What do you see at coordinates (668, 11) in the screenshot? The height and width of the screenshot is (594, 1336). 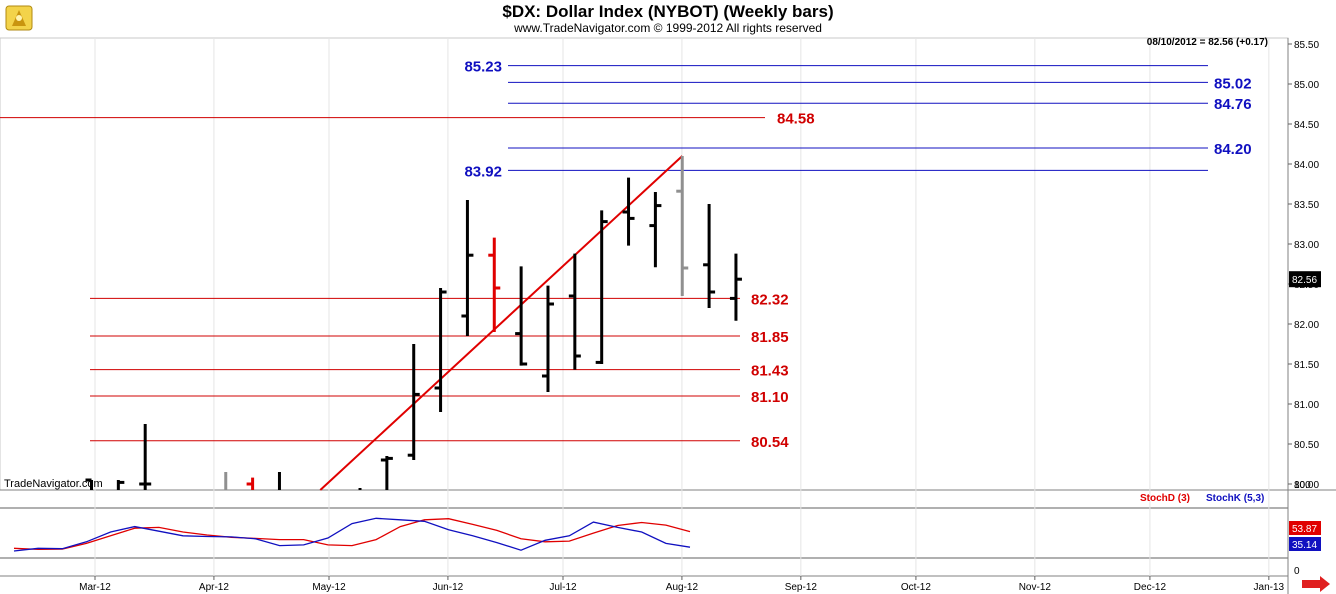 I see `chart-title: $DX: Dollar Index (NYBOT) (Weekly bars)` at bounding box center [668, 11].